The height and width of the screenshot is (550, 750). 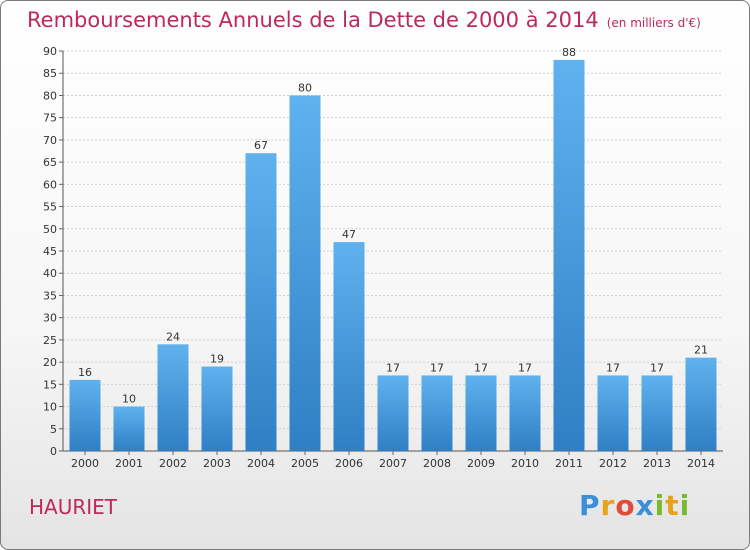 I want to click on y-tick-label: 65, so click(x=50, y=162).